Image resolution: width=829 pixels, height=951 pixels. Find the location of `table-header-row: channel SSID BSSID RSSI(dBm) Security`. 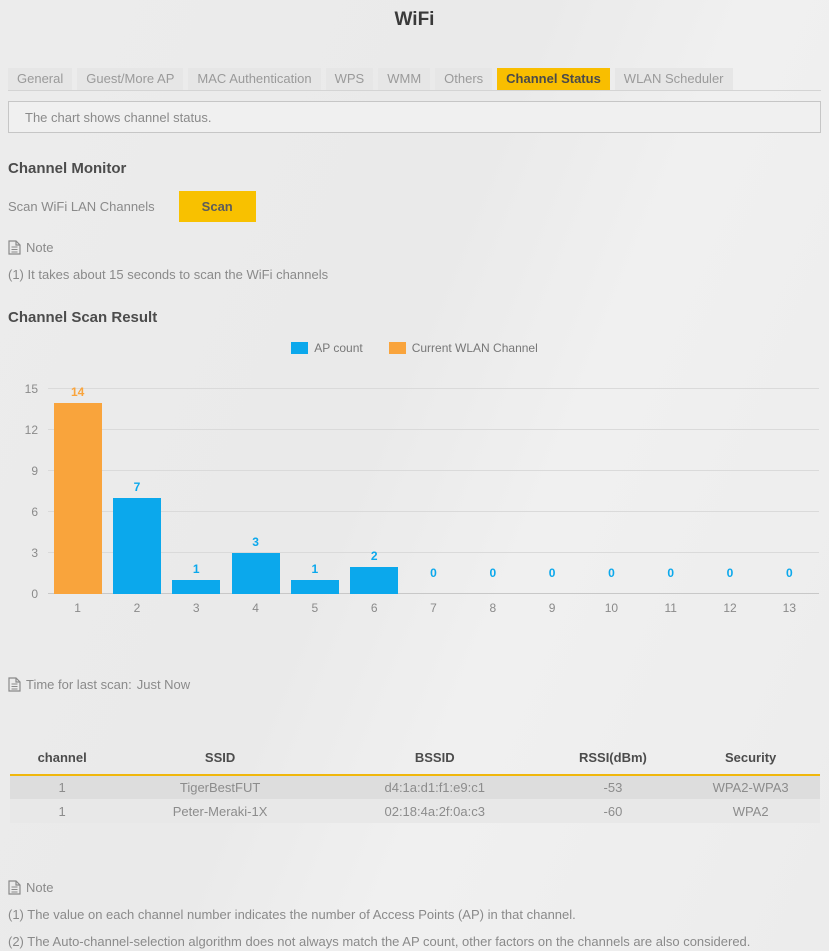

table-header-row: channel SSID BSSID RSSI(dBm) Security is located at coordinates (414, 760).